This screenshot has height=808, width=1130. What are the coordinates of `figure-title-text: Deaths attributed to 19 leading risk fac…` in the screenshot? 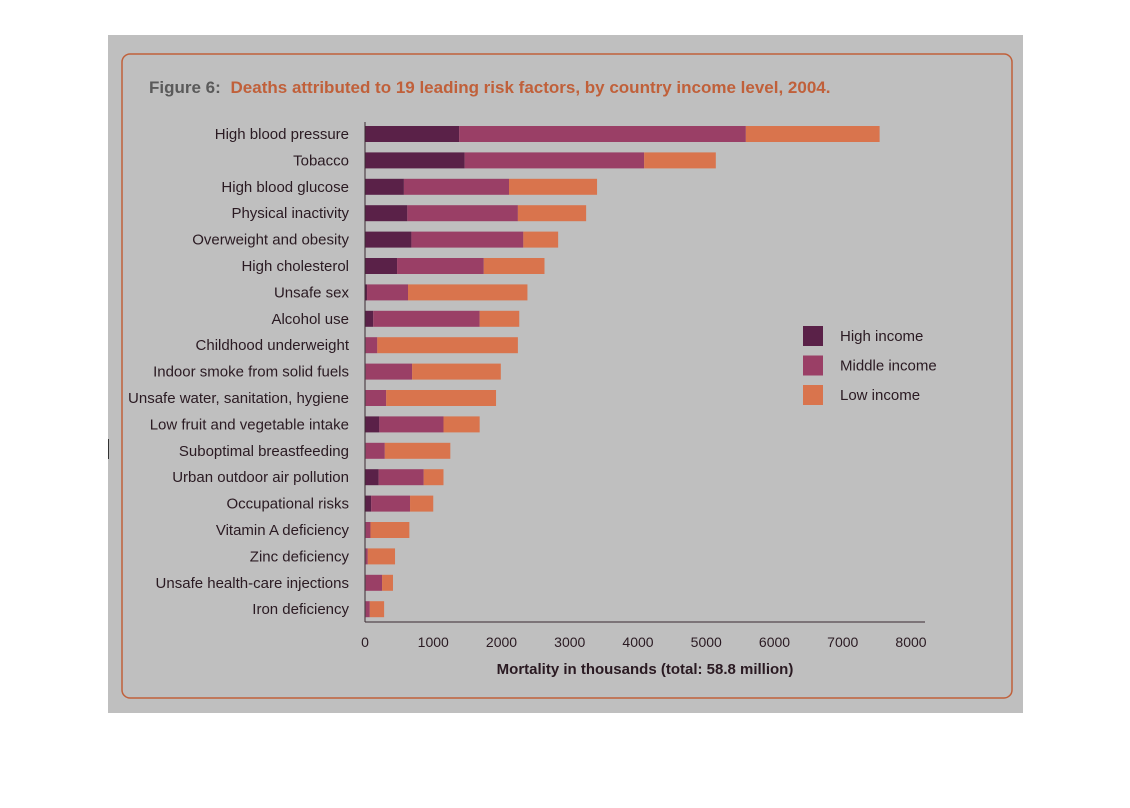 It's located at (531, 87).